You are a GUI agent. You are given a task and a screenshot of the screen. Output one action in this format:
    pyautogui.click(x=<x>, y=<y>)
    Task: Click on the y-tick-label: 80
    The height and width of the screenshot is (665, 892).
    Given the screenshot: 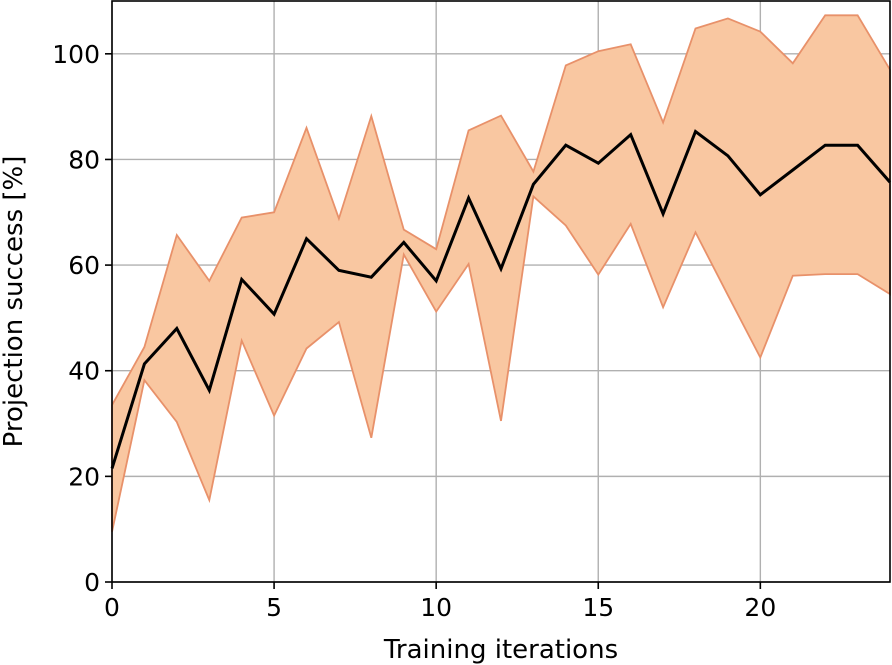 What is the action you would take?
    pyautogui.click(x=84, y=159)
    